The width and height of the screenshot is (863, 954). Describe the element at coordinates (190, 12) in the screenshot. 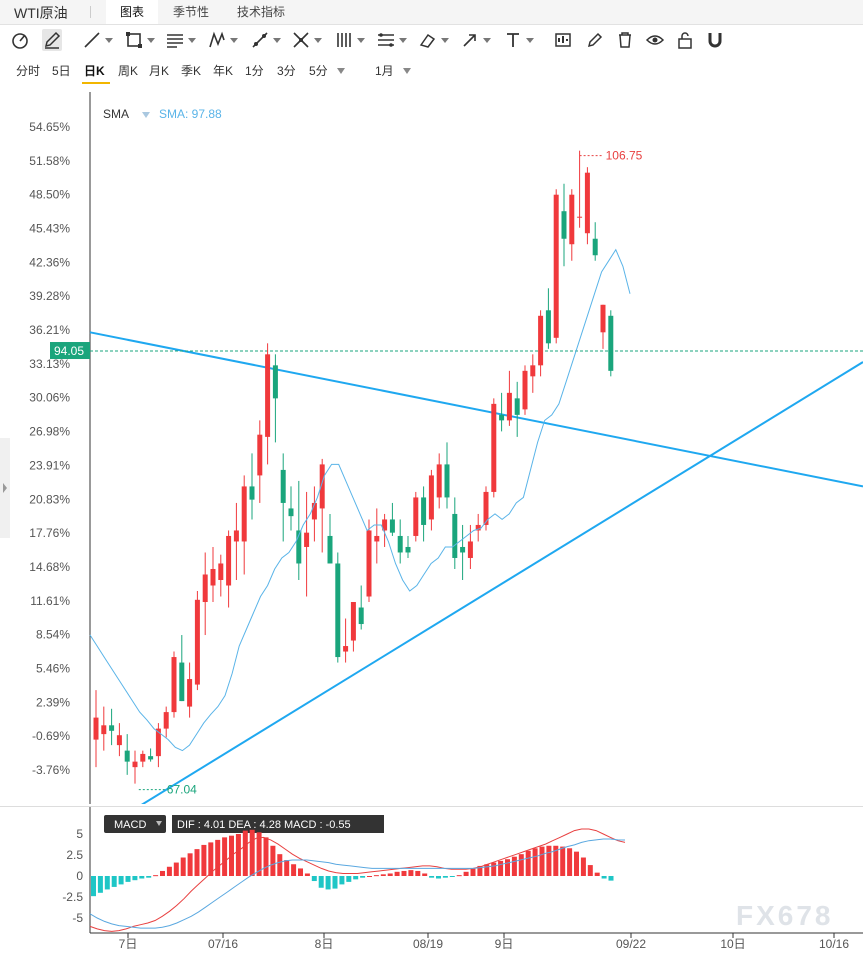

I see `tab-seasonal: 季节性` at that location.